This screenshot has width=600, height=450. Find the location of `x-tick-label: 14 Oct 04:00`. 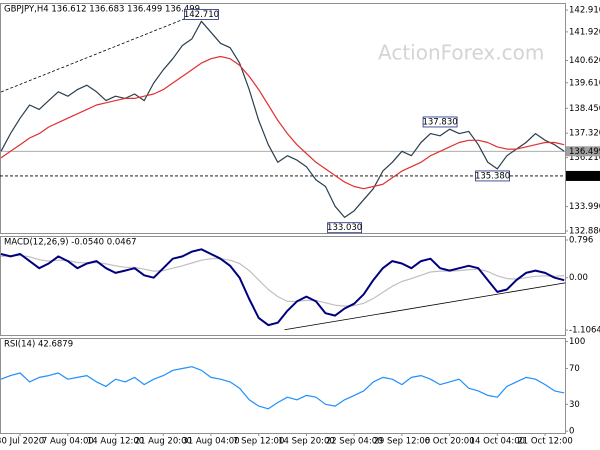

x-tick-label: 14 Oct 04:00 is located at coordinates (497, 442).